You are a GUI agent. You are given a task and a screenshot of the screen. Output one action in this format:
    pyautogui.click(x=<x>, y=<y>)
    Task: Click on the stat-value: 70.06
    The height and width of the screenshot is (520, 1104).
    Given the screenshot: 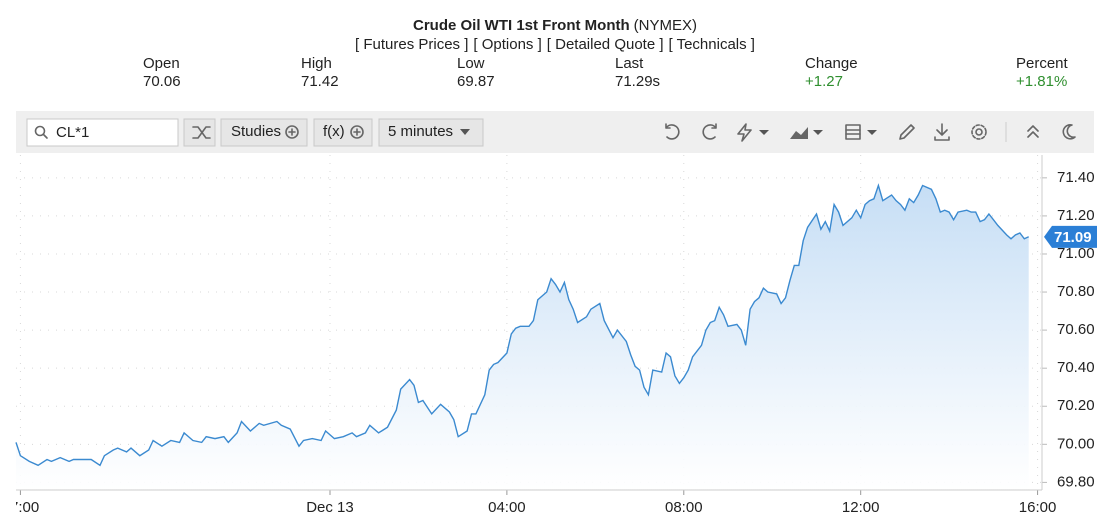 What is the action you would take?
    pyautogui.click(x=162, y=81)
    